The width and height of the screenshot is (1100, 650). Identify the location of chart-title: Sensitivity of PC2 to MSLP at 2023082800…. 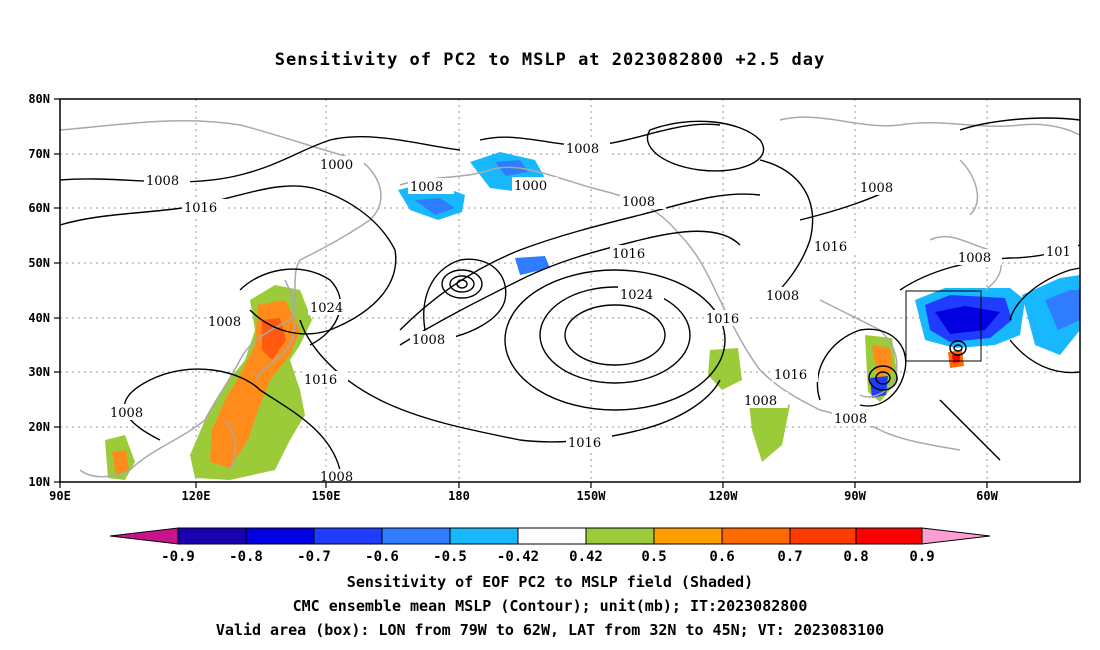
(550, 60).